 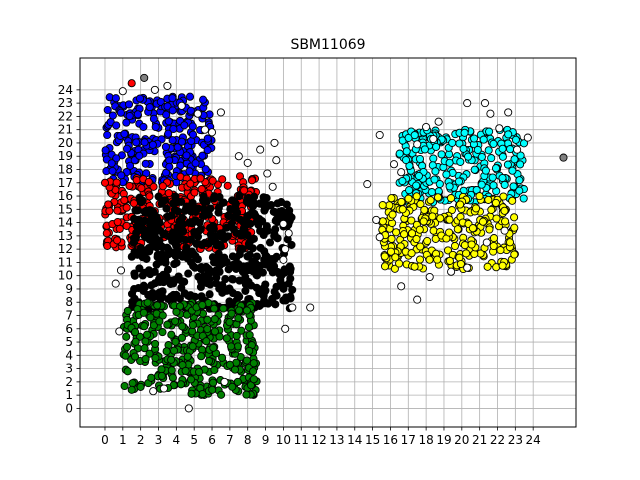 I want to click on y-tick-label: 23, so click(x=65, y=103).